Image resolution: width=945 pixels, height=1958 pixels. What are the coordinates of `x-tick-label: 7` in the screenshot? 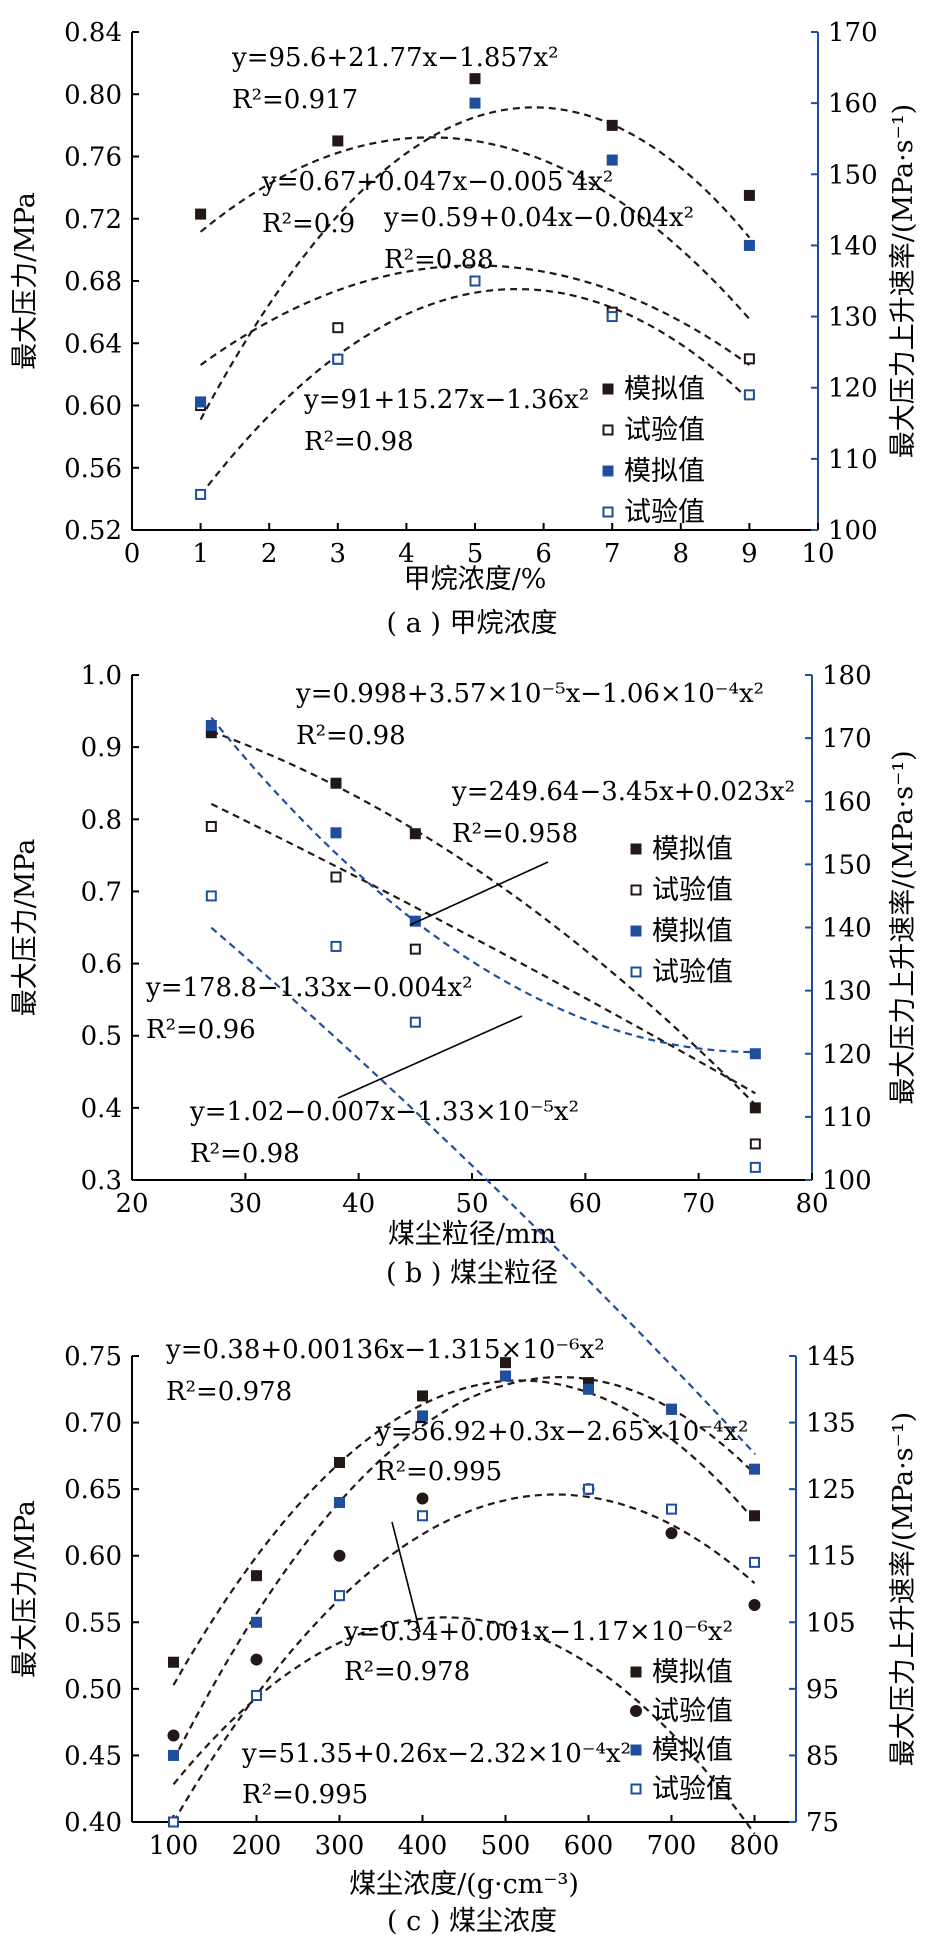 It's located at (612, 554).